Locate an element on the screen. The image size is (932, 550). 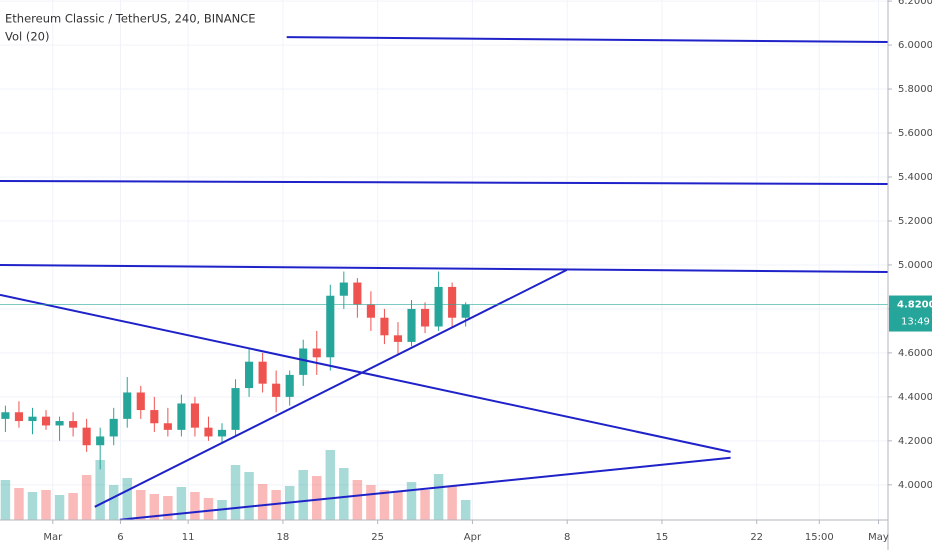
x-tick-label: 15:00 is located at coordinates (819, 537).